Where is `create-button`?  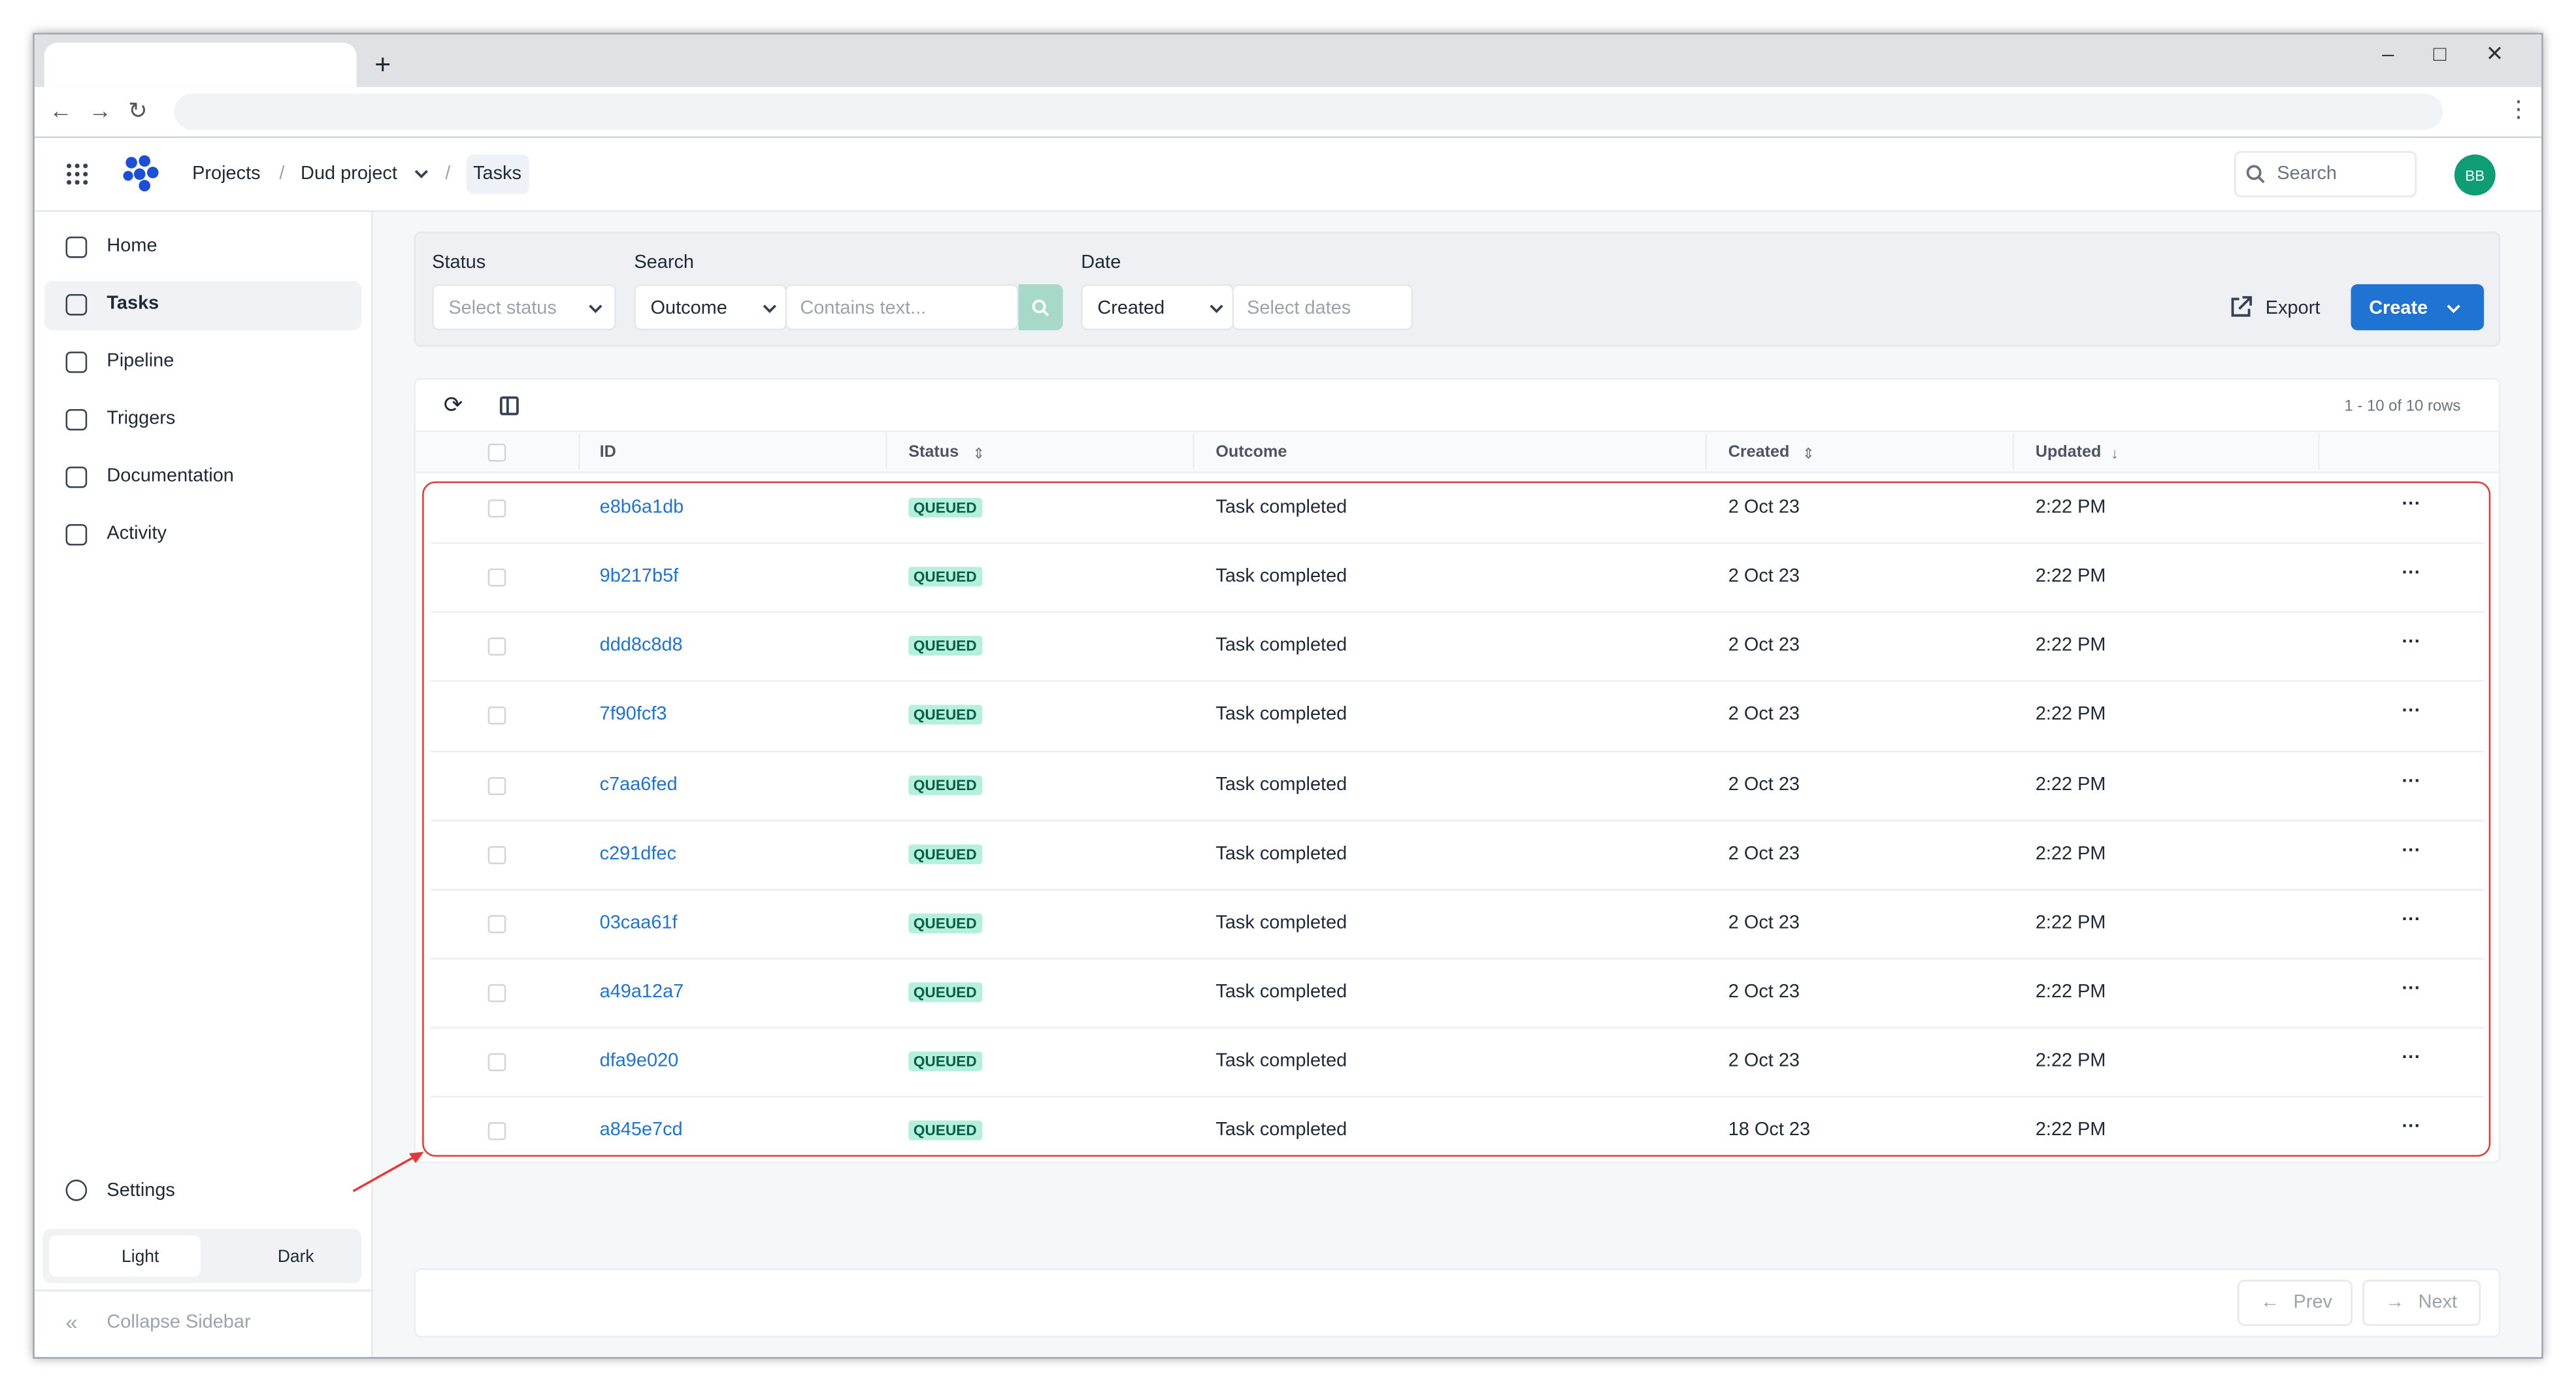
create-button is located at coordinates (2418, 307).